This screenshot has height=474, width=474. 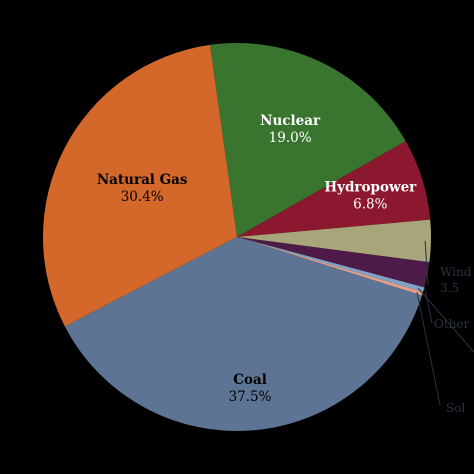 I want to click on pie-slice-wind, so click(x=334, y=241).